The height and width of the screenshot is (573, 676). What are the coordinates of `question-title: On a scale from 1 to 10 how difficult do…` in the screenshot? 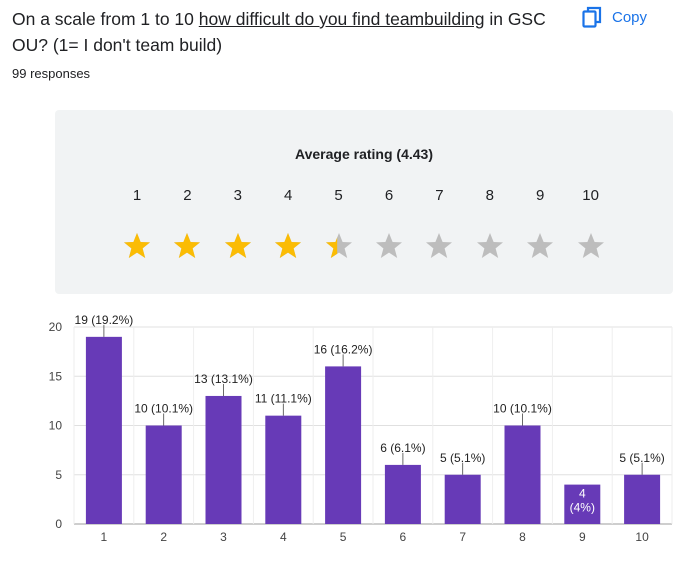 It's located at (292, 32).